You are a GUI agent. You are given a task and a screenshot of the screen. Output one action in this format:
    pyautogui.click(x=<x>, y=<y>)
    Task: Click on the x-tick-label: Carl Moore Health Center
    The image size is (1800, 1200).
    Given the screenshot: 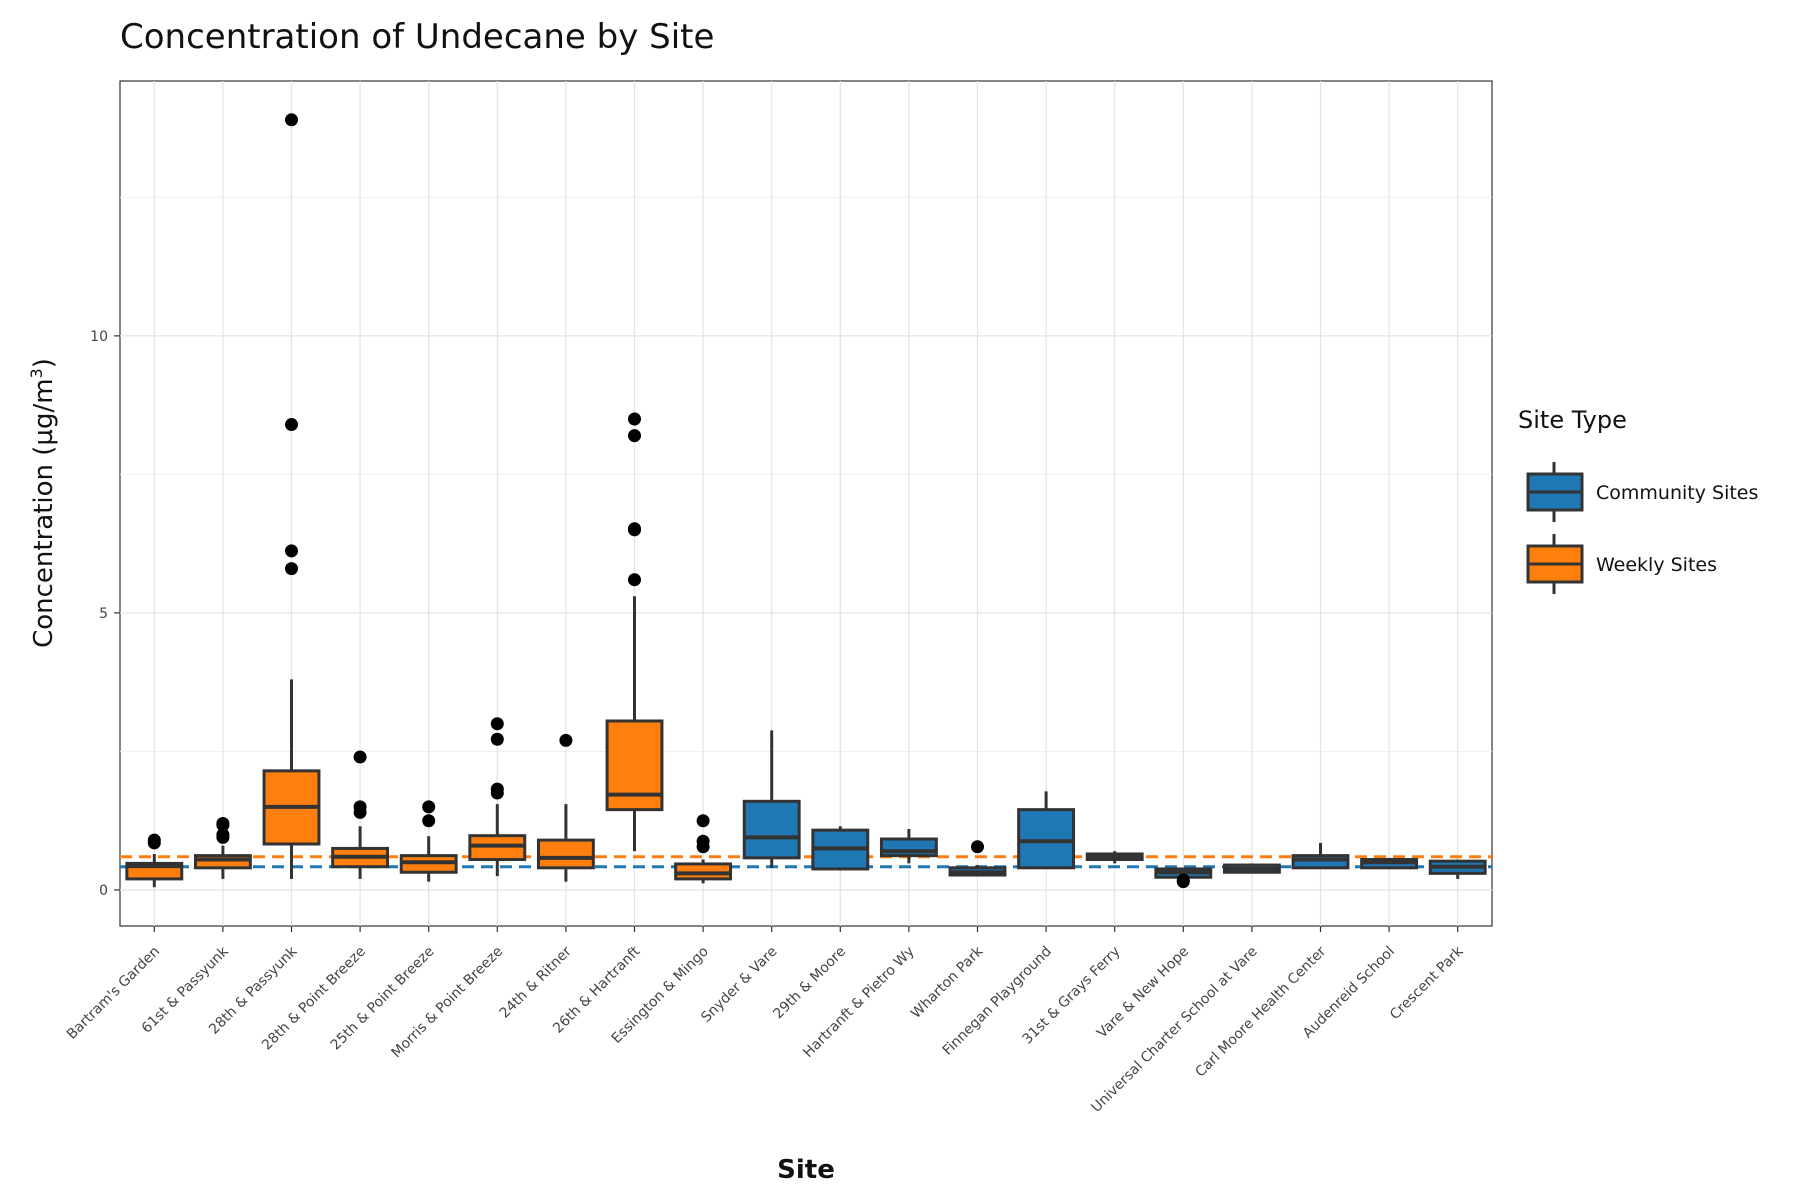 What is the action you would take?
    pyautogui.click(x=1260, y=1011)
    